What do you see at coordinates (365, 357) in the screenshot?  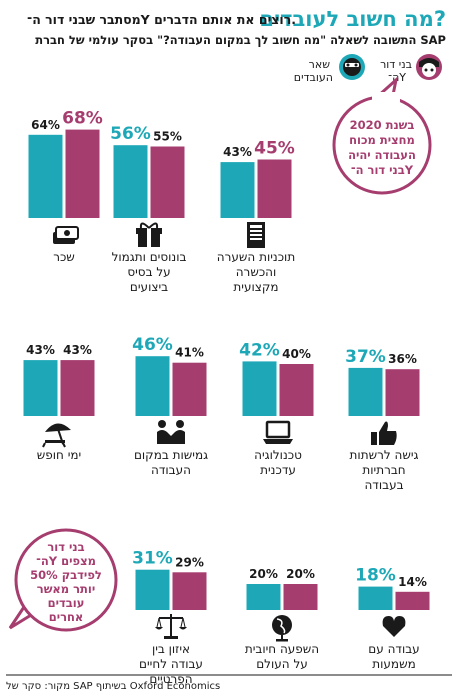 I see `data-label-others: 37%` at bounding box center [365, 357].